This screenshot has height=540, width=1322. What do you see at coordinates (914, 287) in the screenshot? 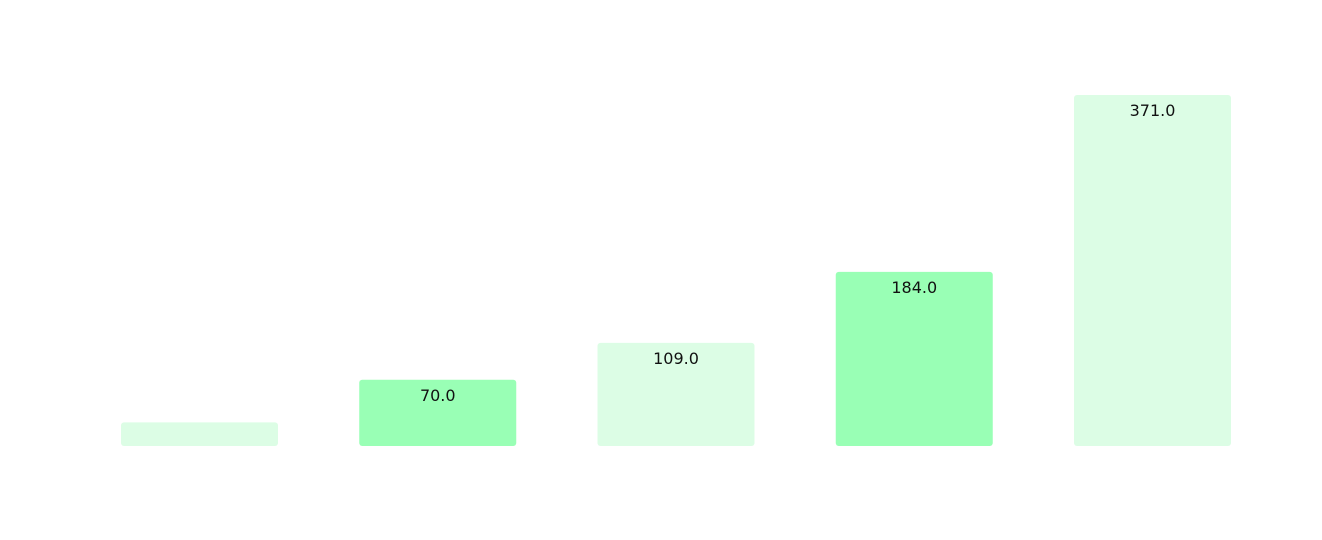
I see `bar-value-label-3: 184.0` at bounding box center [914, 287].